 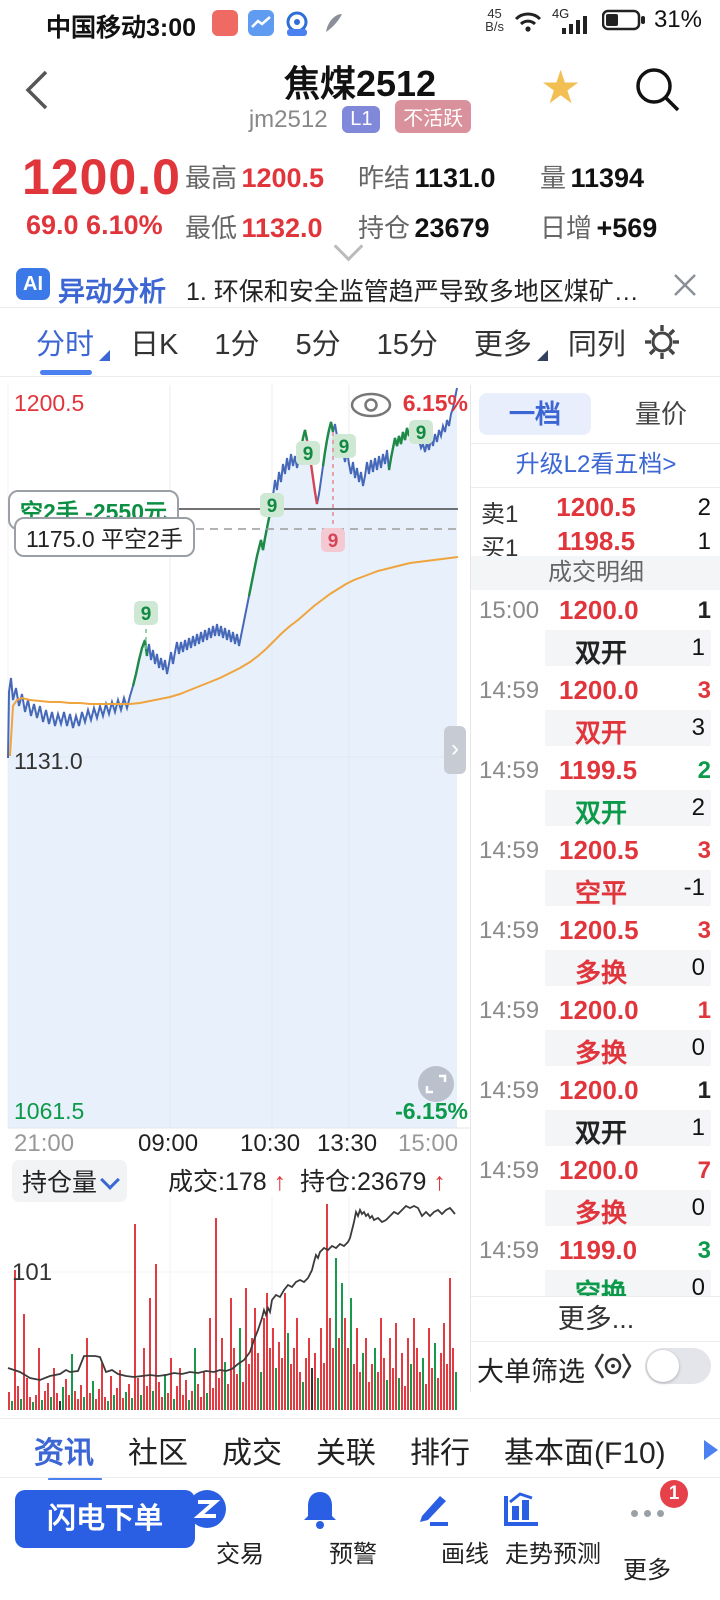 What do you see at coordinates (371, 405) in the screenshot?
I see `eye-icon` at bounding box center [371, 405].